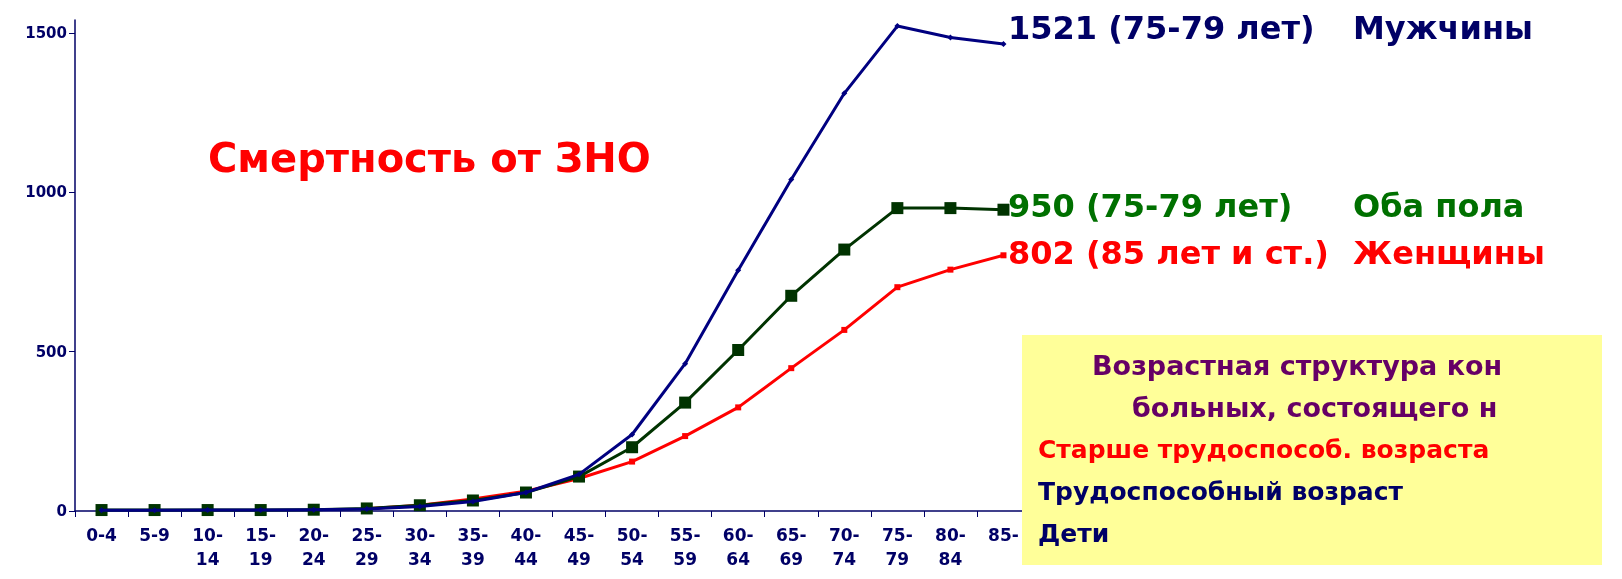 The width and height of the screenshot is (1622, 579). I want to click on x-tick-label: 10-14, so click(207, 547).